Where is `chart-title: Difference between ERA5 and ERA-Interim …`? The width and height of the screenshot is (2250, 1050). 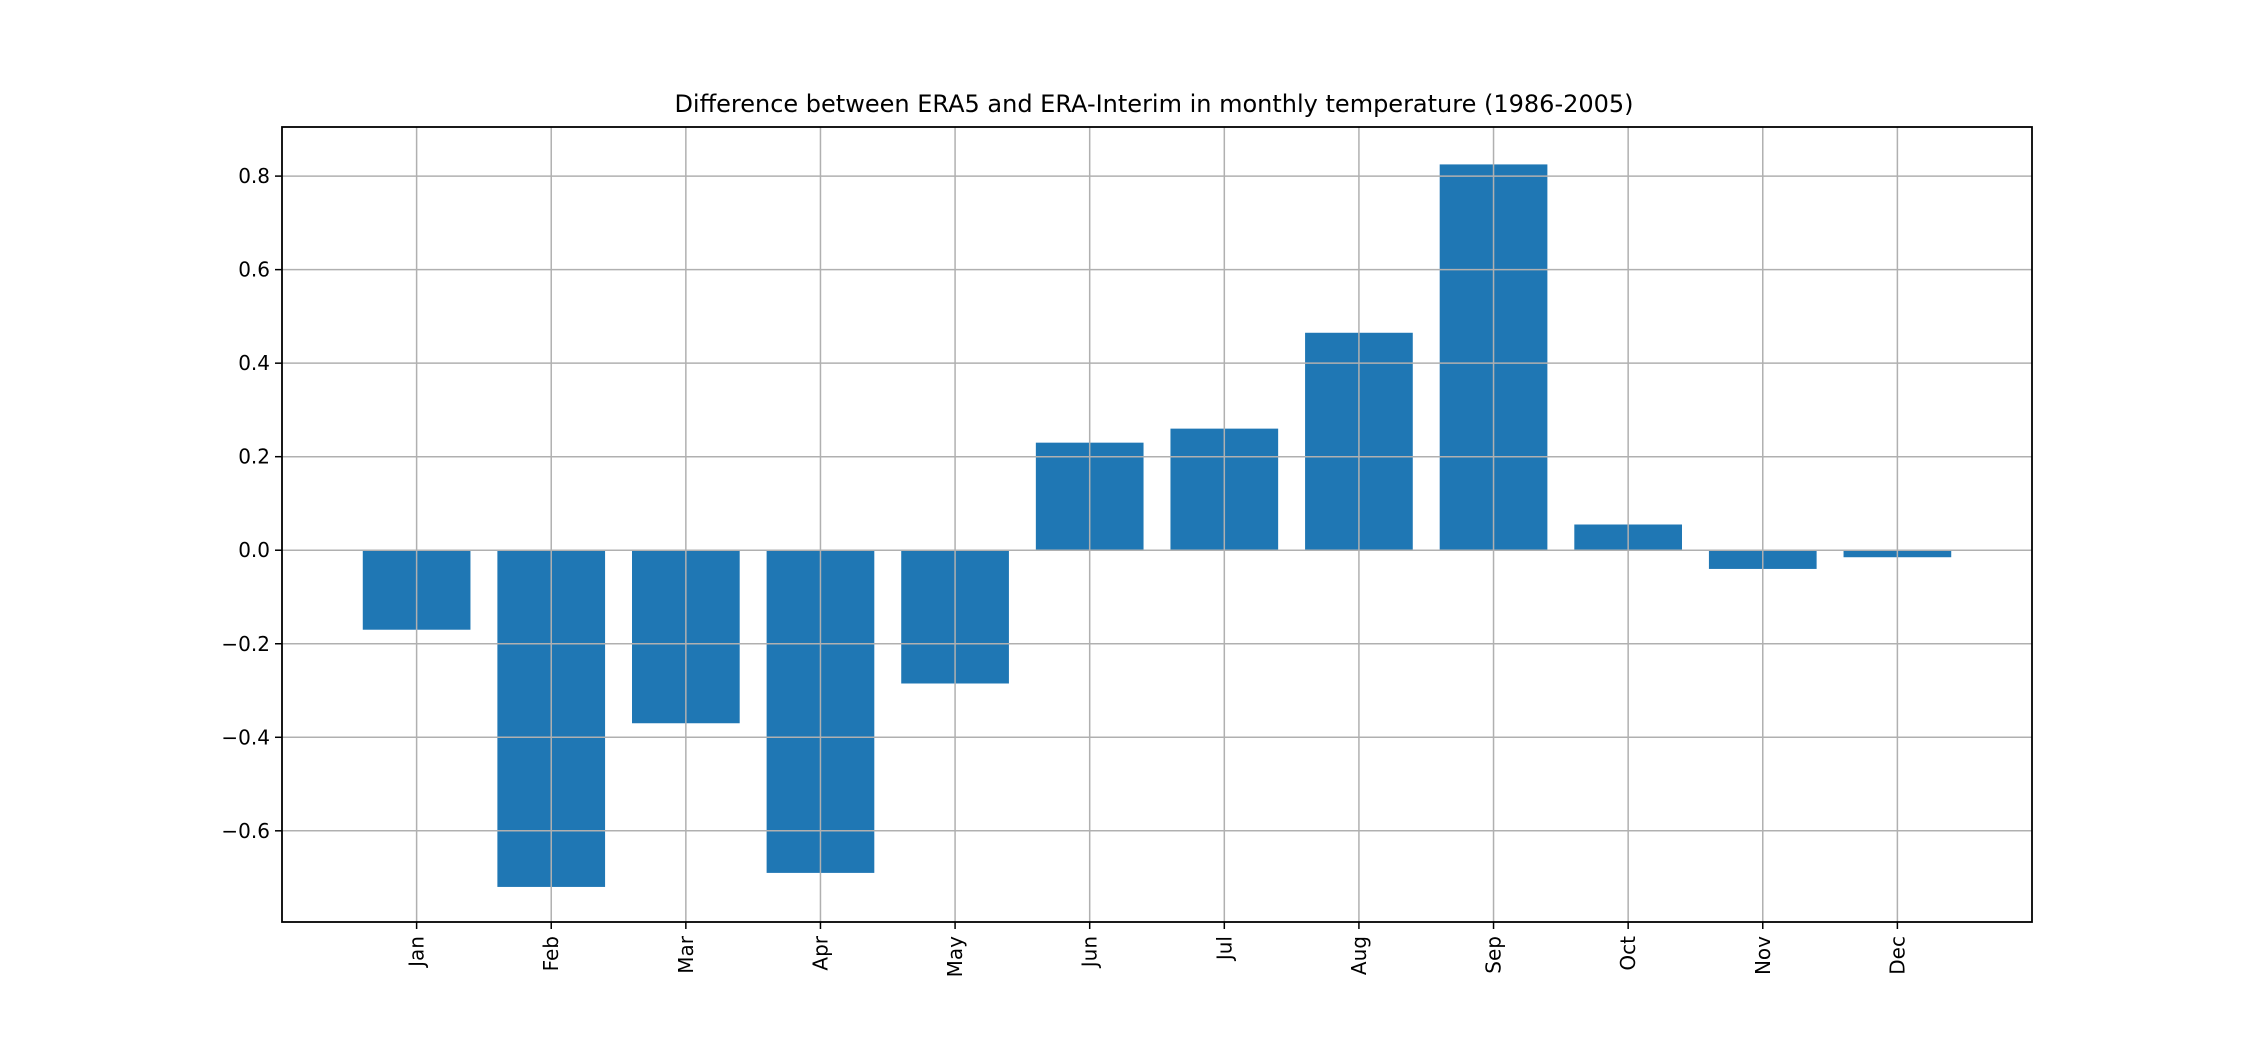 chart-title: Difference between ERA5 and ERA-Interim … is located at coordinates (1153, 104).